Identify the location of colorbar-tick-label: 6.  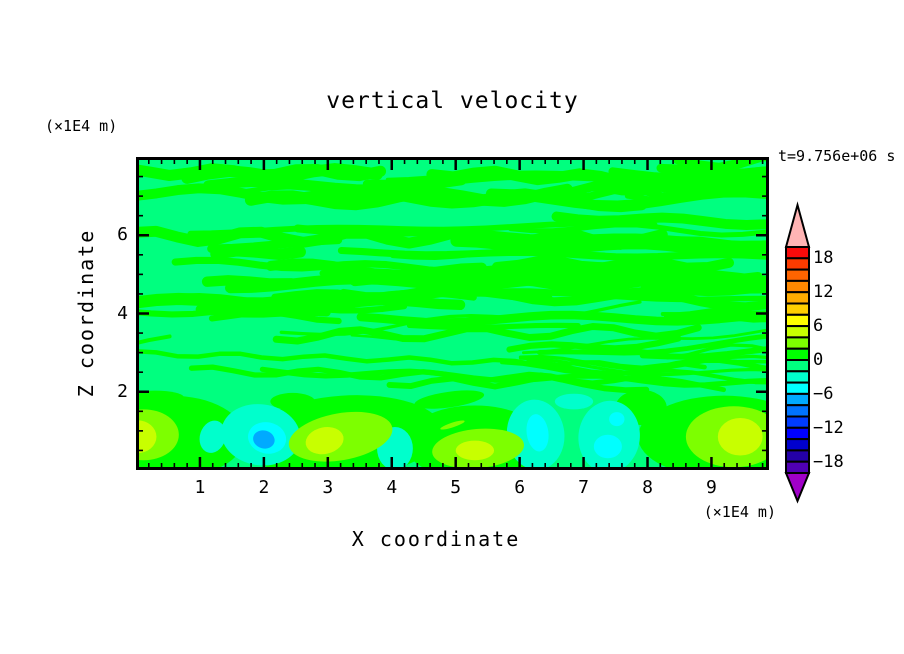
(818, 326).